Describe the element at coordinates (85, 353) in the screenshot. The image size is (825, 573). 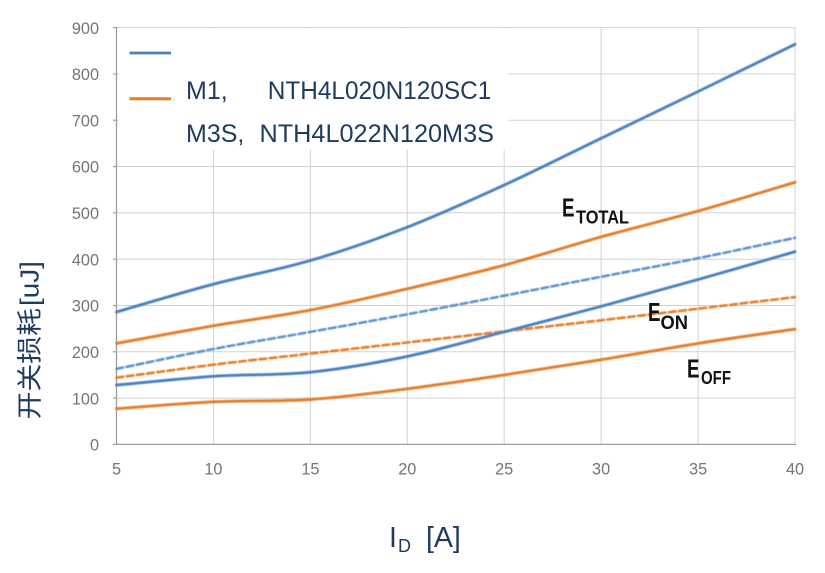
I see `svg-text: 200` at that location.